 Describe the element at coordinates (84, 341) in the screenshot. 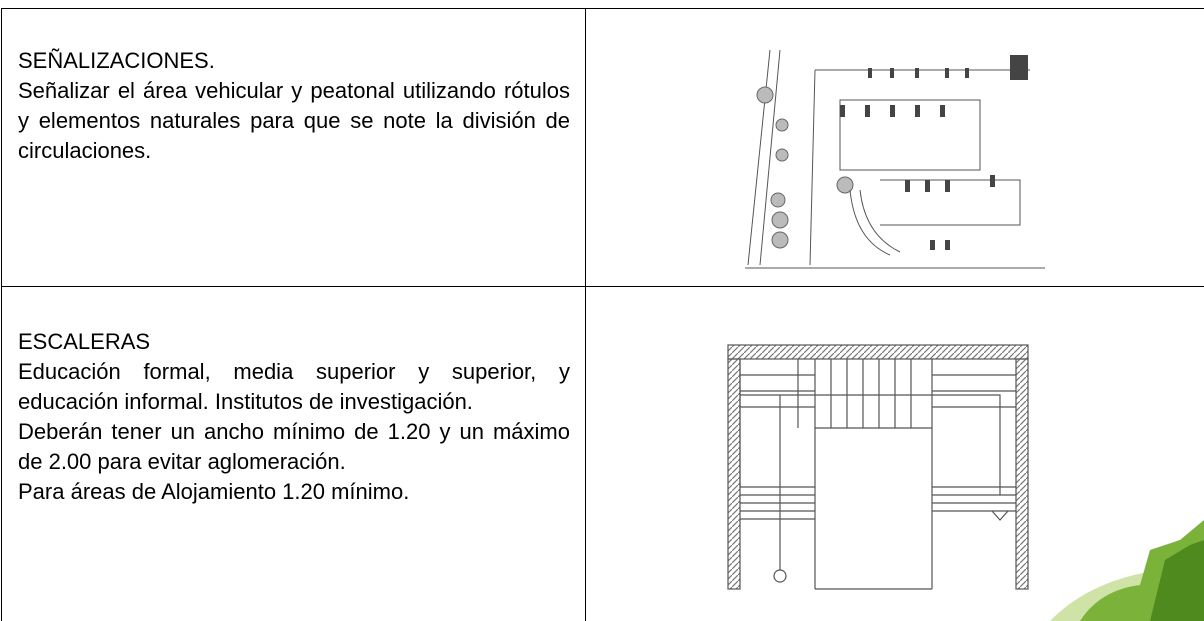

I see `heading: ESCALERAS` at that location.